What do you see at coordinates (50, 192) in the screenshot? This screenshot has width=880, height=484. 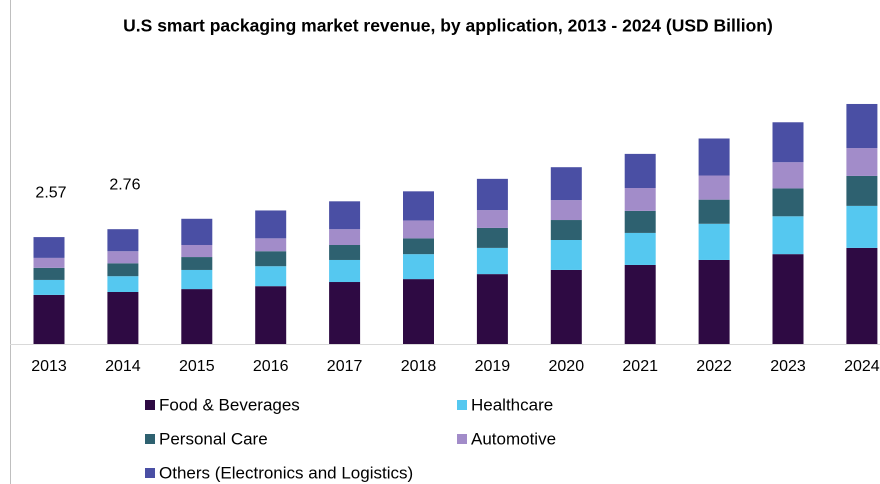 I see `total-label: 2.57` at bounding box center [50, 192].